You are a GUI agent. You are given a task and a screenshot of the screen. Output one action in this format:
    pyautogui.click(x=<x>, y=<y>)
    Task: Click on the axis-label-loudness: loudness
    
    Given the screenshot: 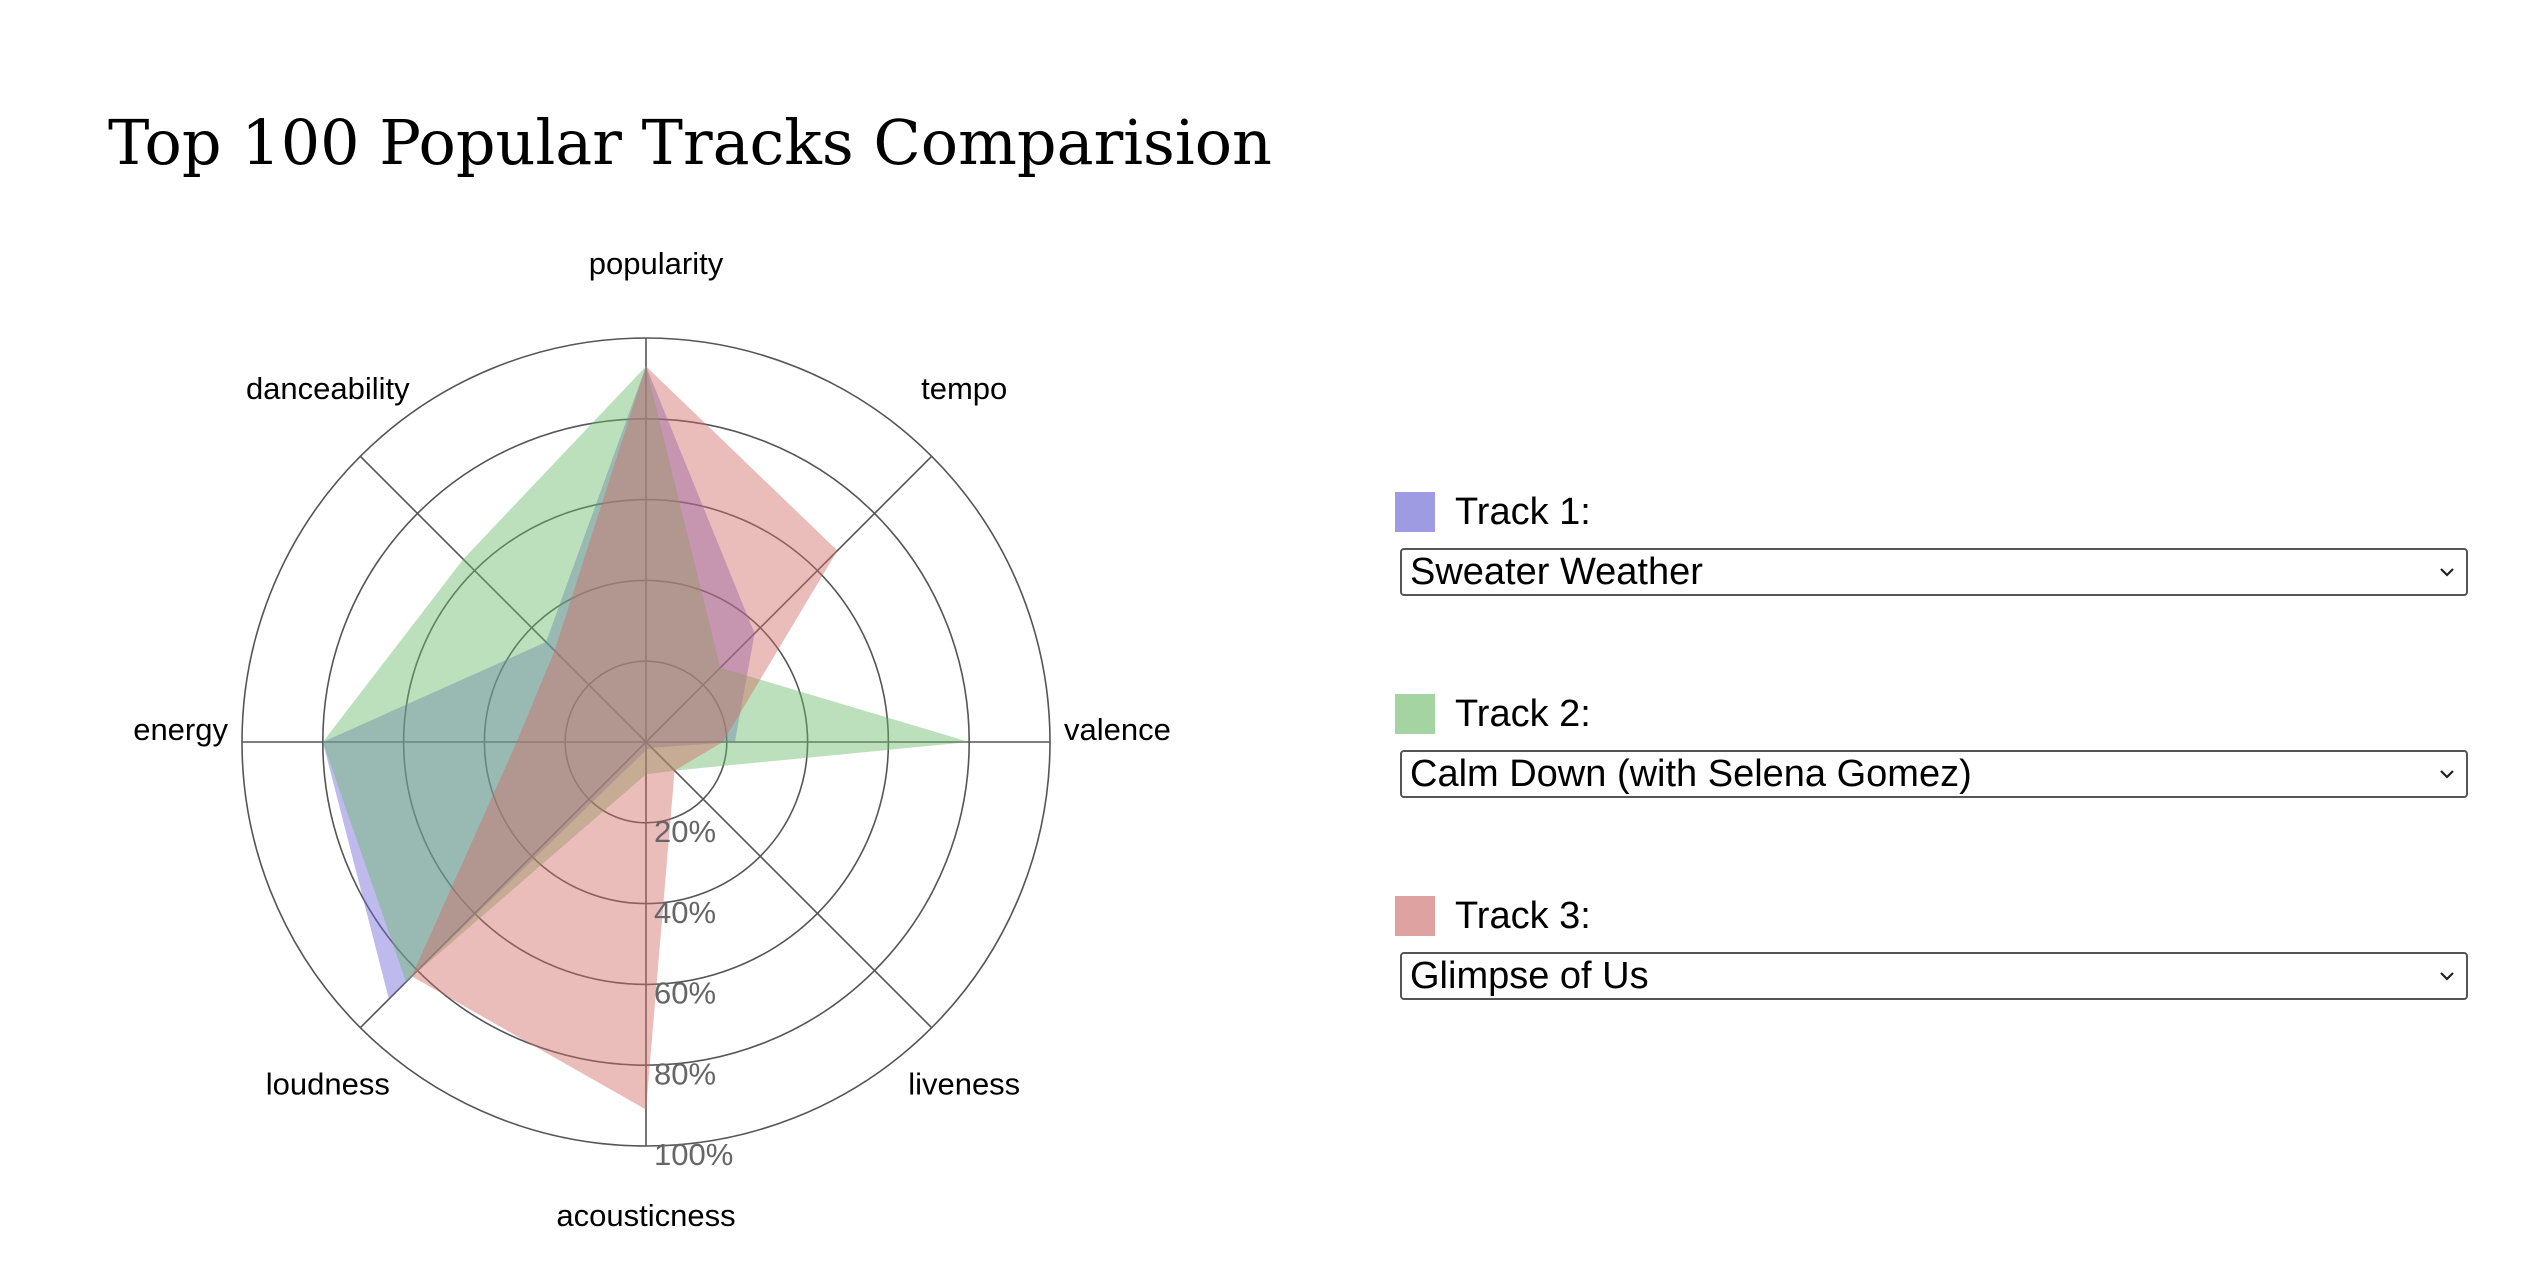 What is the action you would take?
    pyautogui.click(x=328, y=1083)
    